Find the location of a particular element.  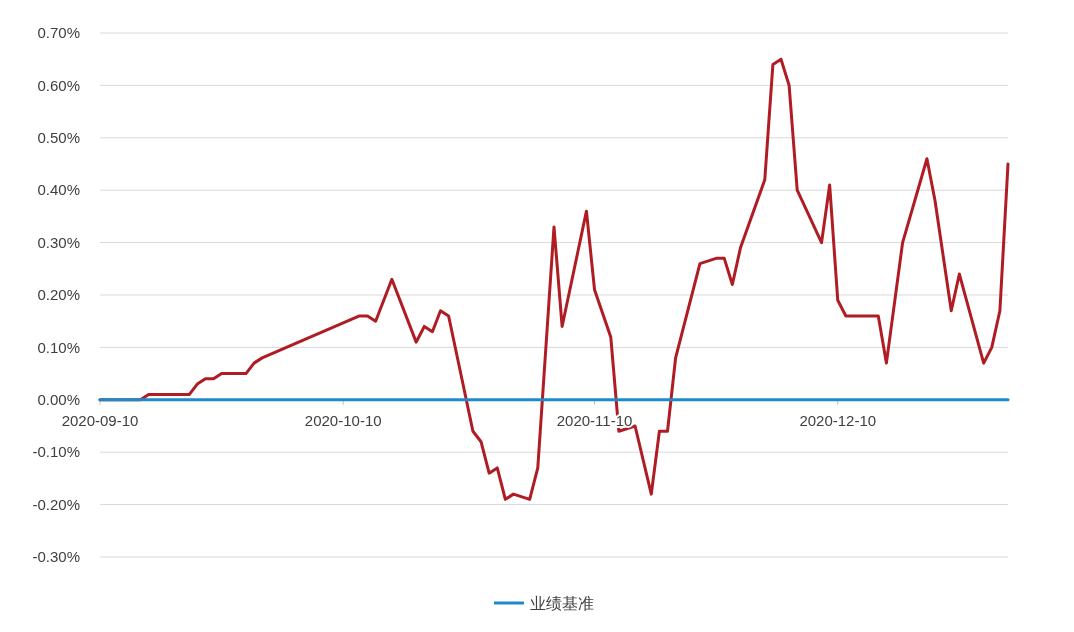

legend-label: 业绩基准 is located at coordinates (562, 603).